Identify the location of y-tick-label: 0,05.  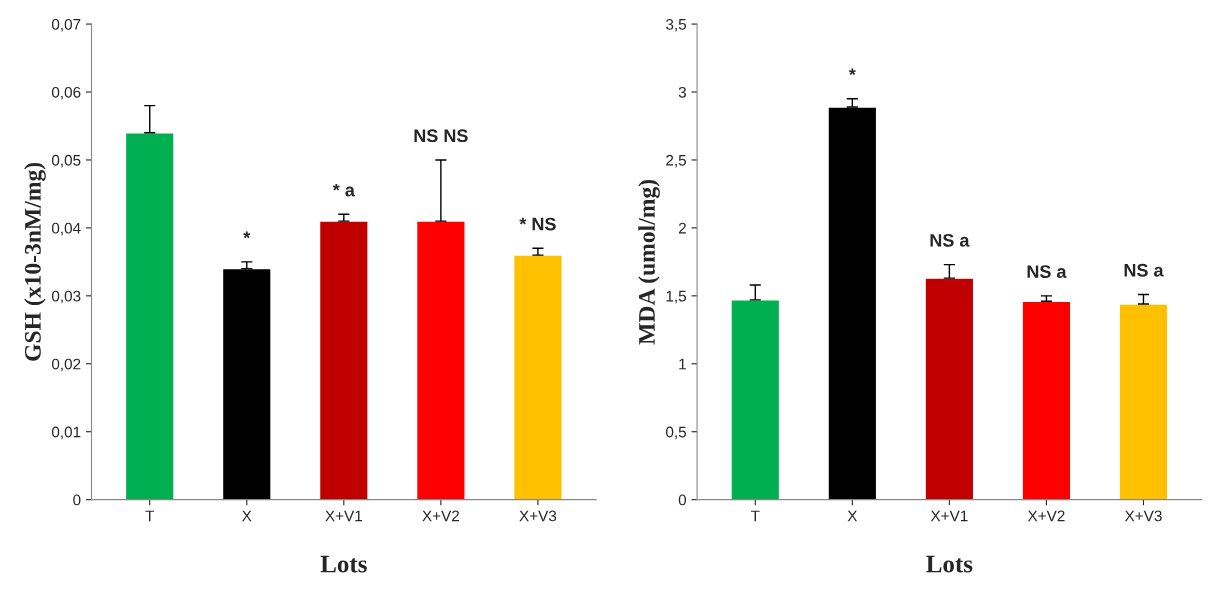
(66, 161).